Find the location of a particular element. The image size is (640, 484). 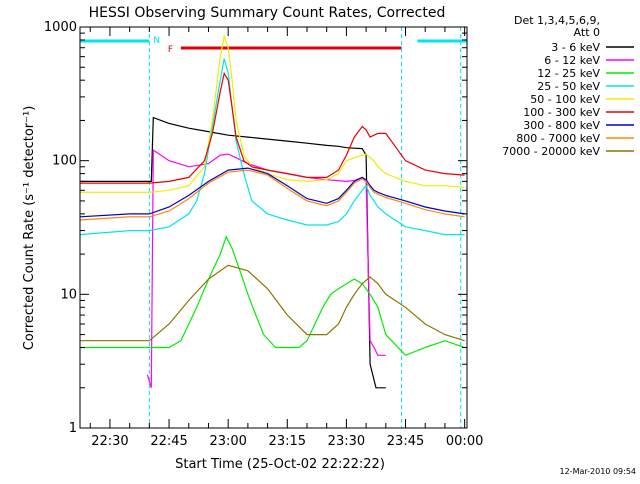

y-tick-label: 1 is located at coordinates (73, 428).